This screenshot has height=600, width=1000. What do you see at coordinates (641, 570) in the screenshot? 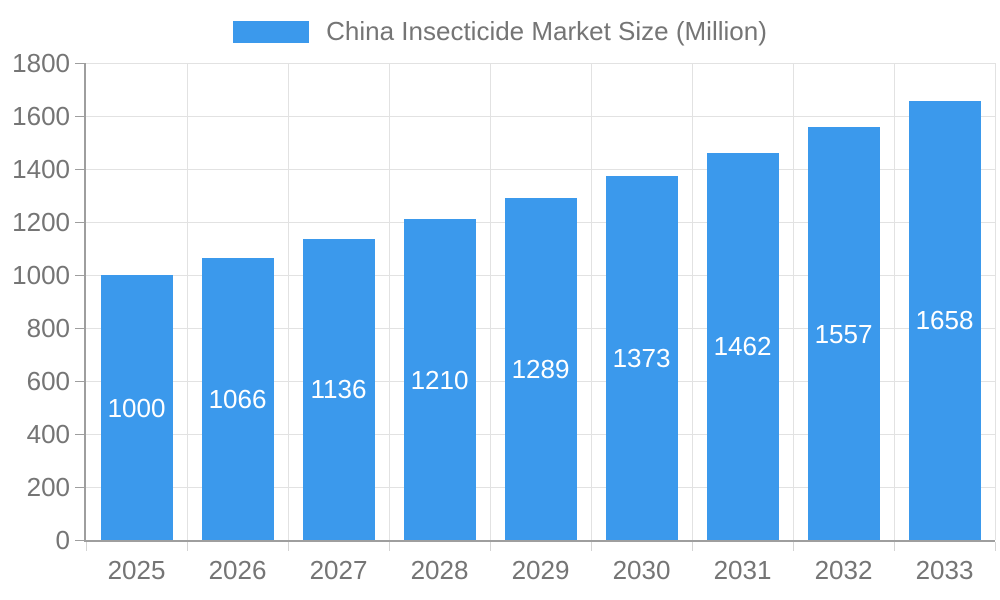
I see `x-axis-tick-label: 2030` at bounding box center [641, 570].